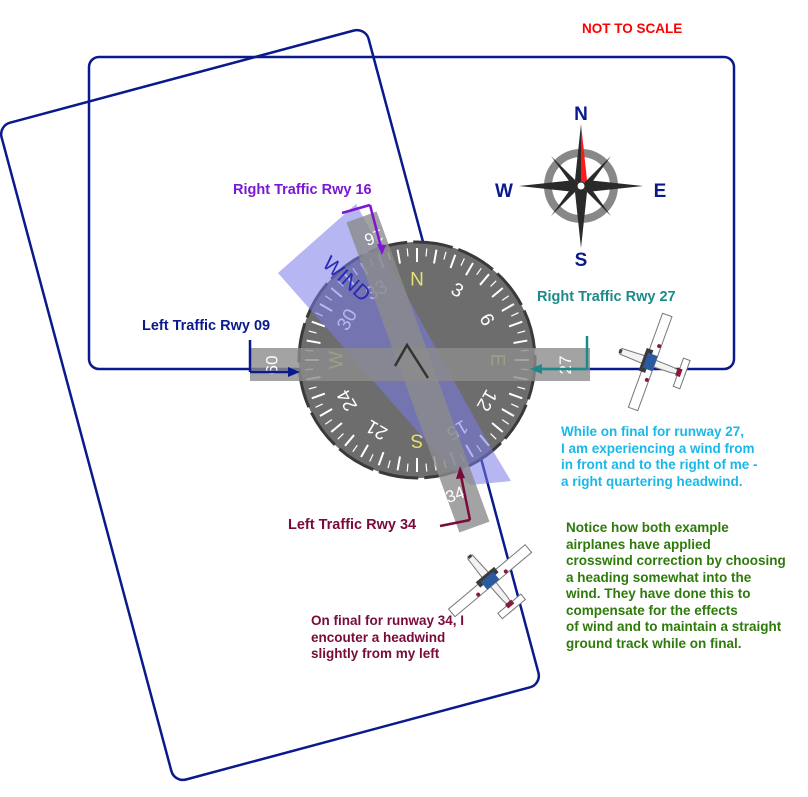 Image resolution: width=808 pixels, height=797 pixels. What do you see at coordinates (659, 464) in the screenshot?
I see `rwy27-note-line: in front and to the right of me -` at bounding box center [659, 464].